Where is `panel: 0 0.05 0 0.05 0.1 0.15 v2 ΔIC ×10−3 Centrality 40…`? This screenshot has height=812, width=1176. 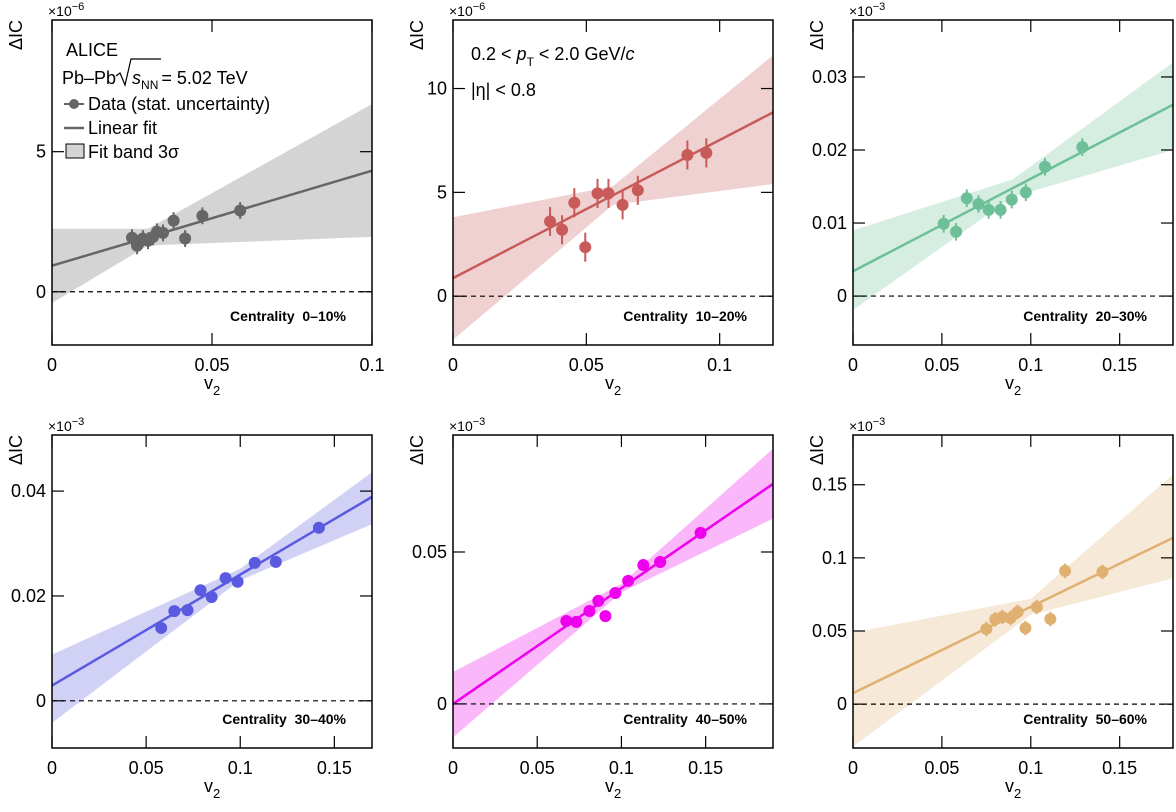
panel: 0 0.05 0 0.05 0.1 0.15 v2 ΔIC ×10−3 Centrality 40… is located at coordinates (590, 608).